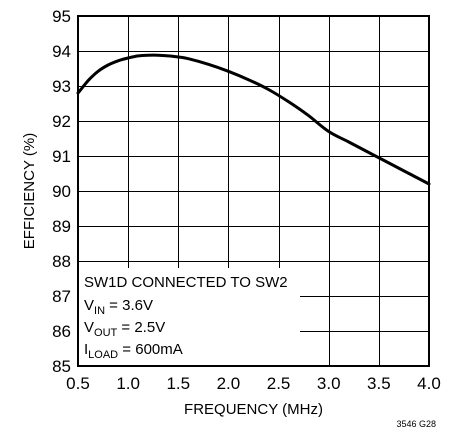  What do you see at coordinates (61, 331) in the screenshot?
I see `y-tick-label: 86` at bounding box center [61, 331].